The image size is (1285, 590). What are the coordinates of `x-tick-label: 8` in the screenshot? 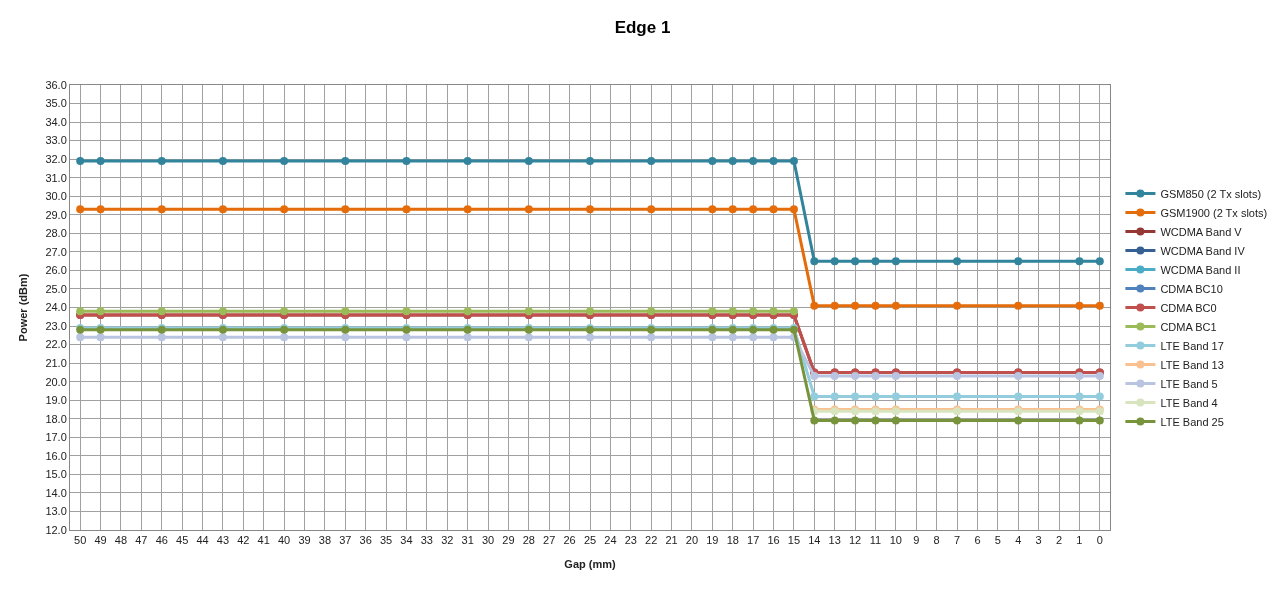 It's located at (936, 540).